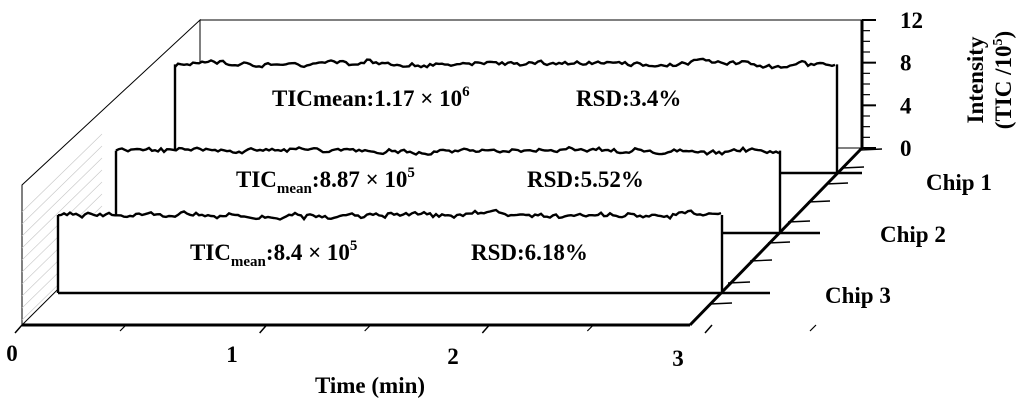 The width and height of the screenshot is (1024, 410). I want to click on chip-label-1: Chip 1, so click(959, 182).